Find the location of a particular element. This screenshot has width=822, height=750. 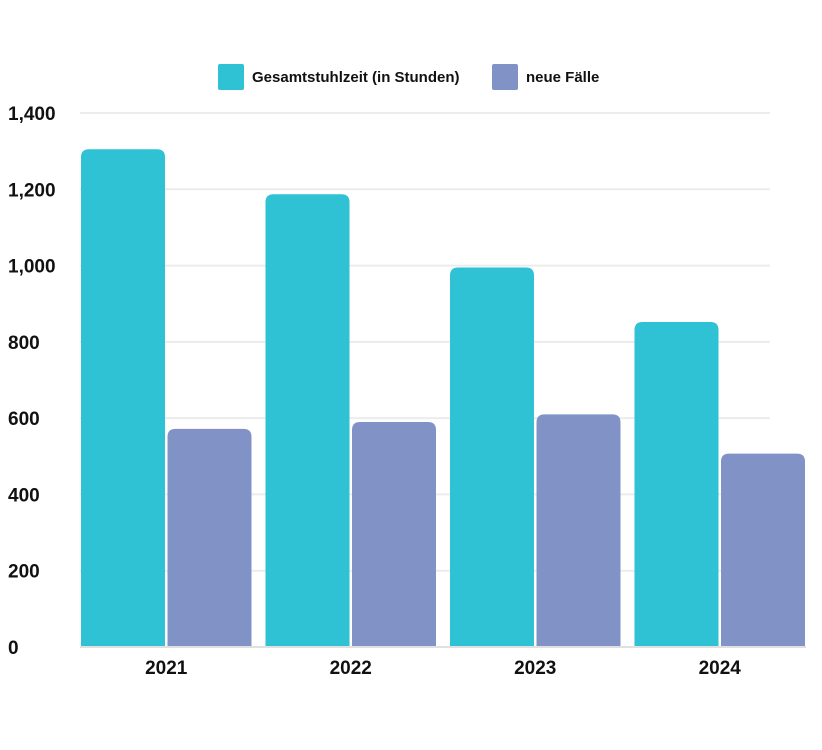

y-tick-label: 800 is located at coordinates (24, 343).